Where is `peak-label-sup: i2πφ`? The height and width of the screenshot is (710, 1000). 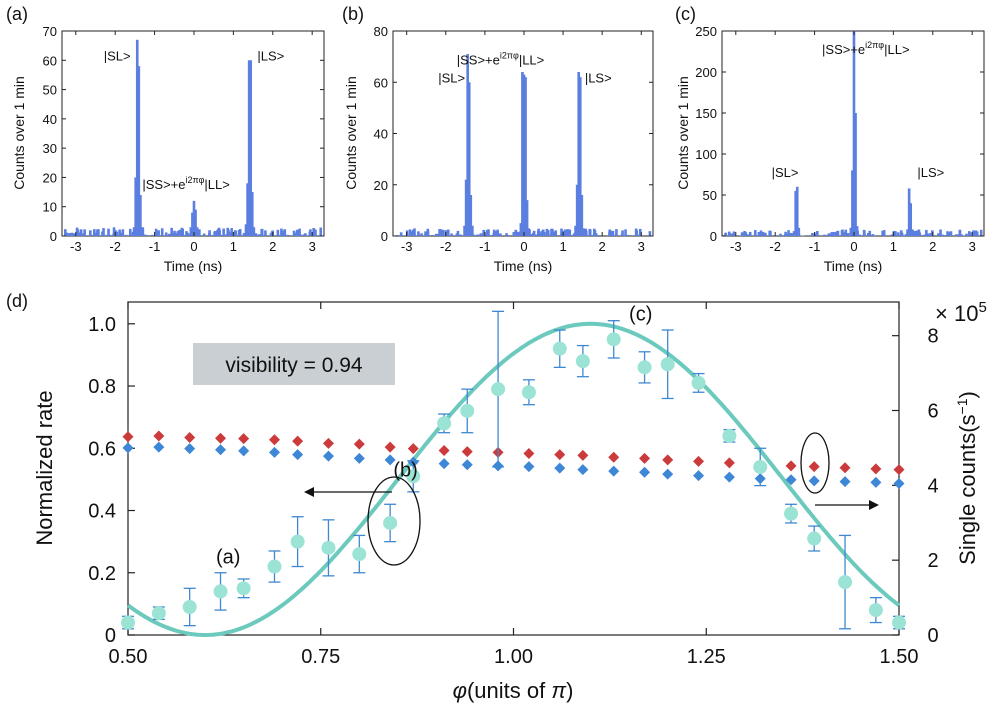
peak-label-sup: i2πφ is located at coordinates (509, 55).